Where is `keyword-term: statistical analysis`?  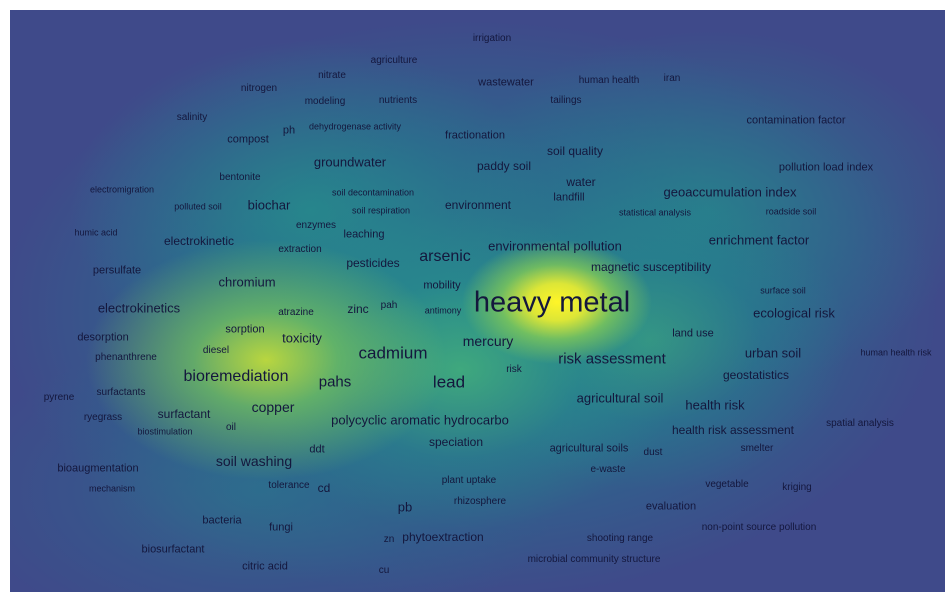
keyword-term: statistical analysis is located at coordinates (655, 212).